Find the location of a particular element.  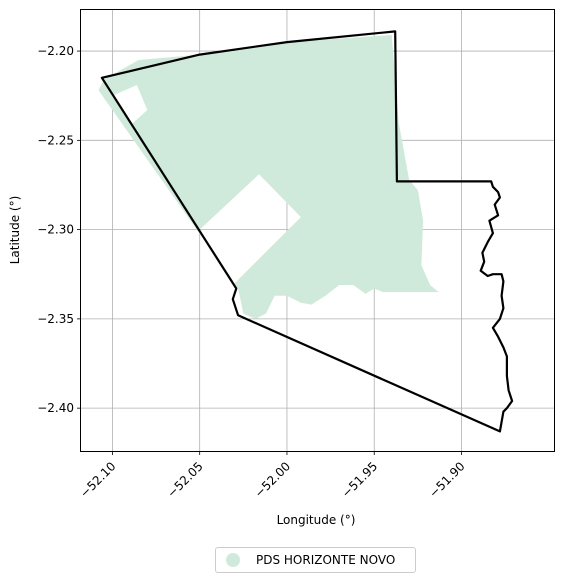

legend: PDS HORIZONTE NOVO is located at coordinates (315, 560).